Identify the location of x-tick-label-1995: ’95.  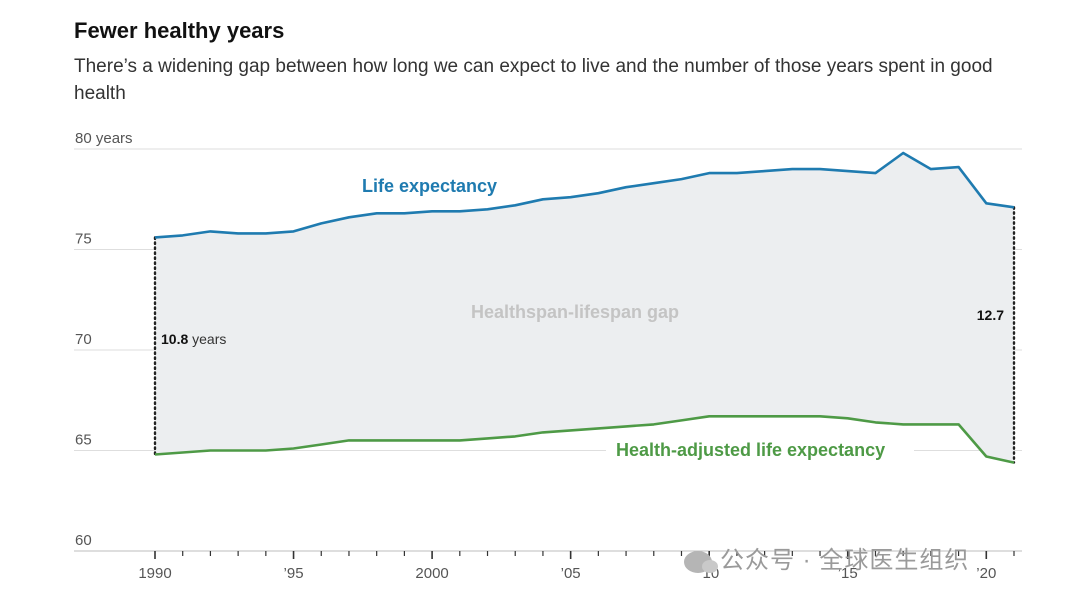
(294, 573).